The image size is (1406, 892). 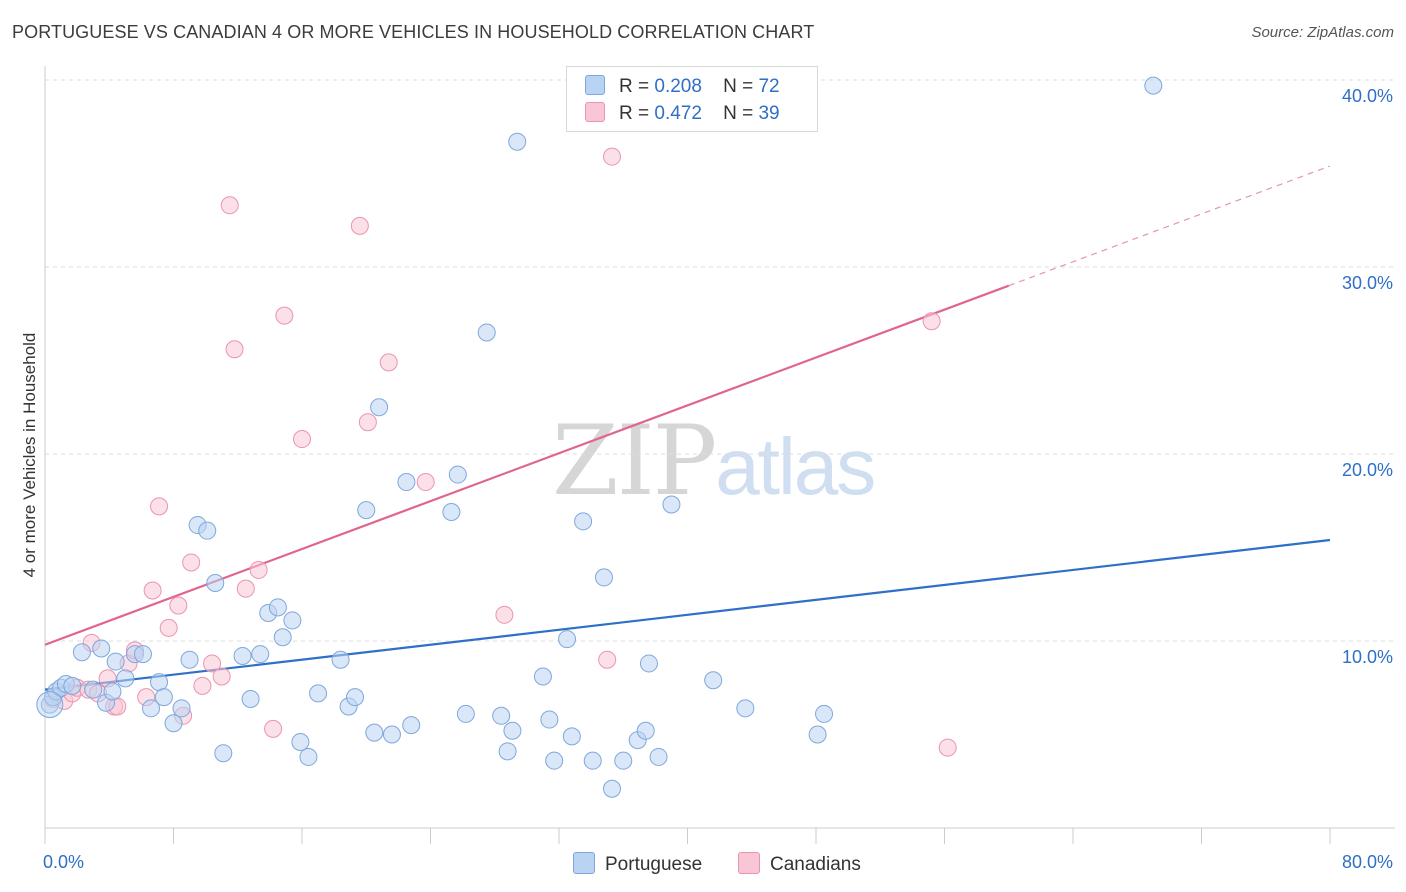 What do you see at coordinates (595, 85) in the screenshot?
I see `legend-swatch-portuguese` at bounding box center [595, 85].